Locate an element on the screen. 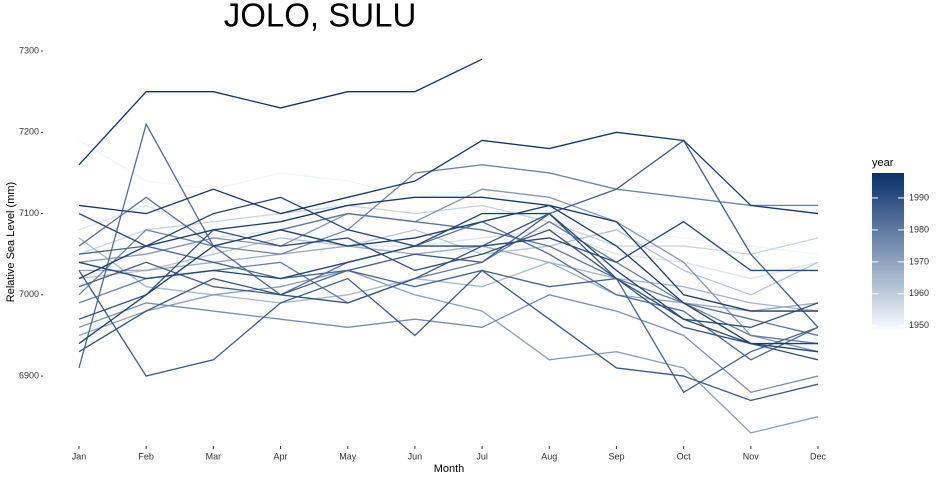  legend-title: year is located at coordinates (883, 163).